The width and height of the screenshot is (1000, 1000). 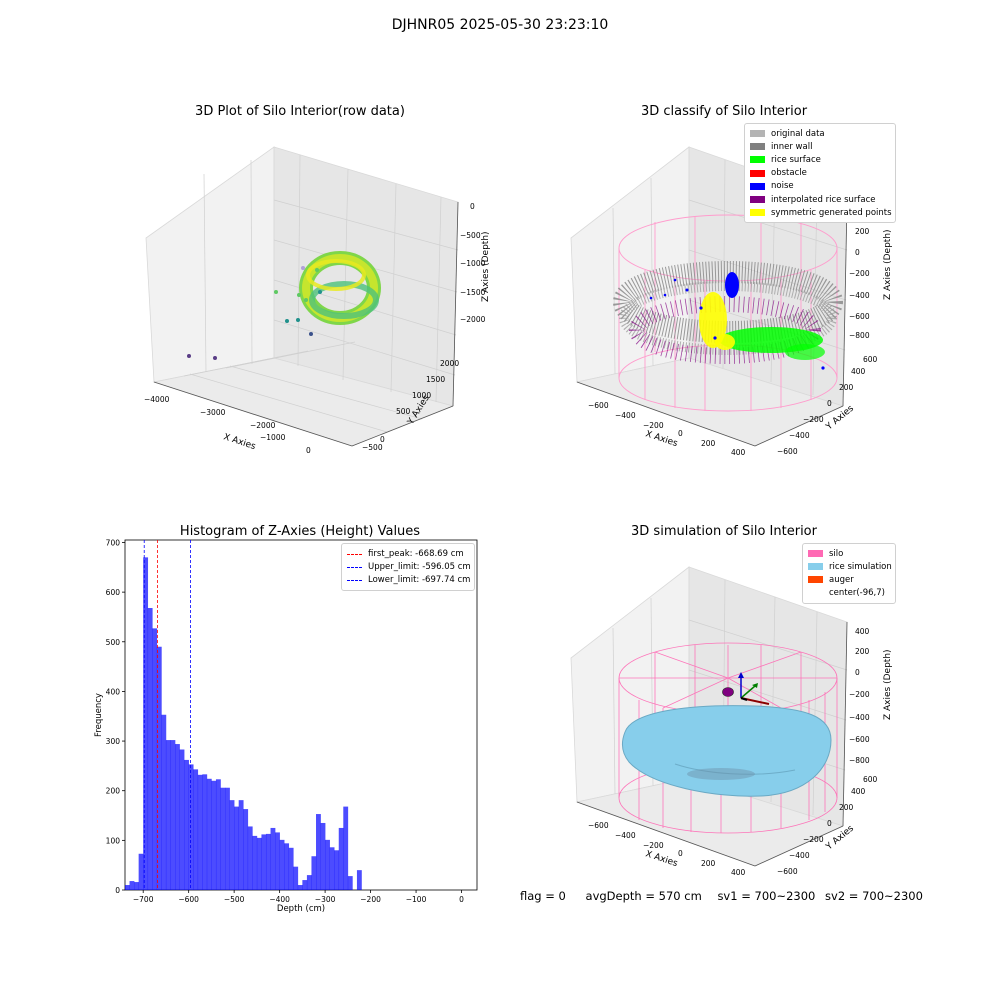 I want to click on y-tick: 200, so click(x=846, y=387).